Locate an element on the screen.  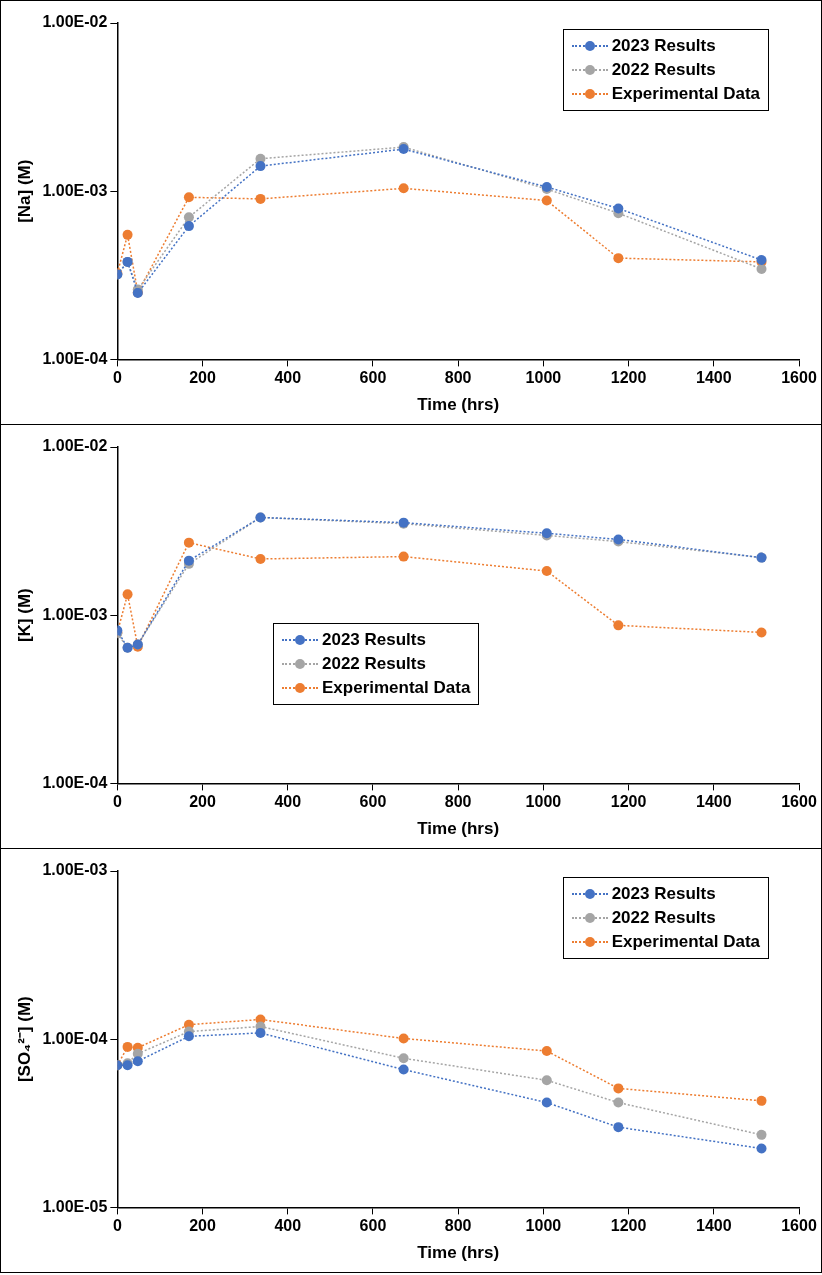
y-axis-title: [SO₄²⁻] (M) is located at coordinates (24, 1039).